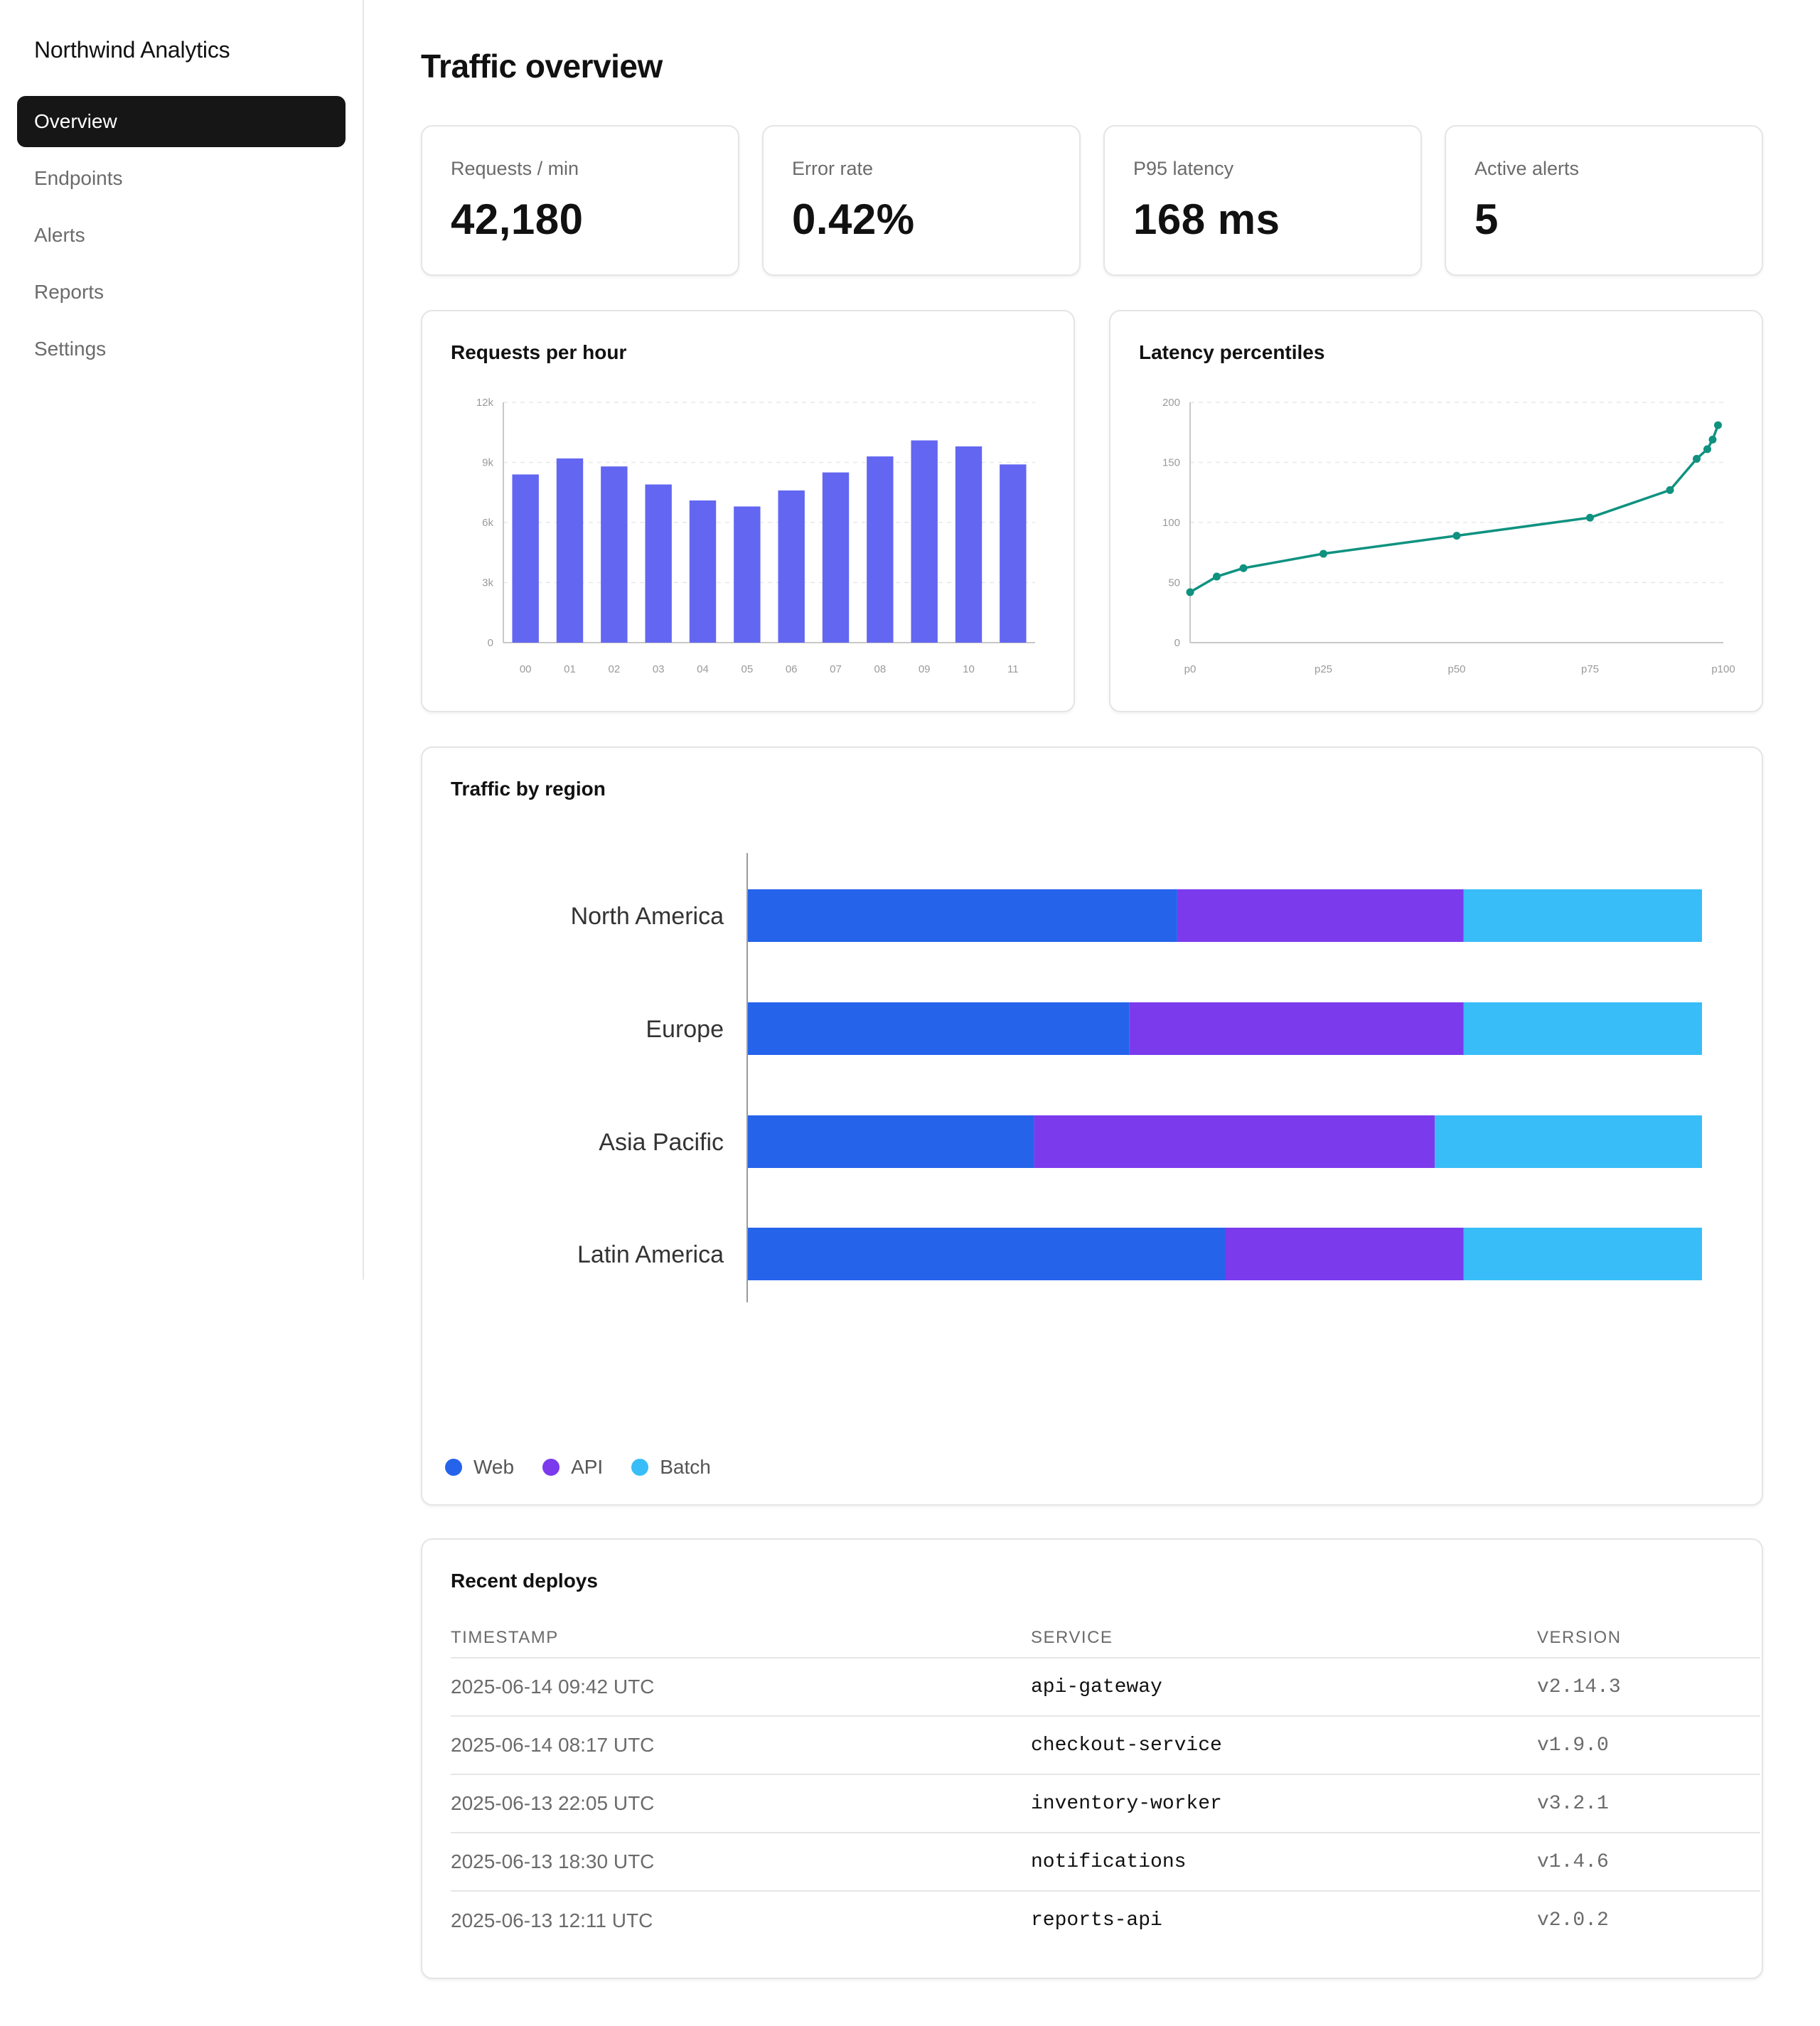 The height and width of the screenshot is (2026, 1820). I want to click on kpi-label: Requests / min, so click(515, 168).